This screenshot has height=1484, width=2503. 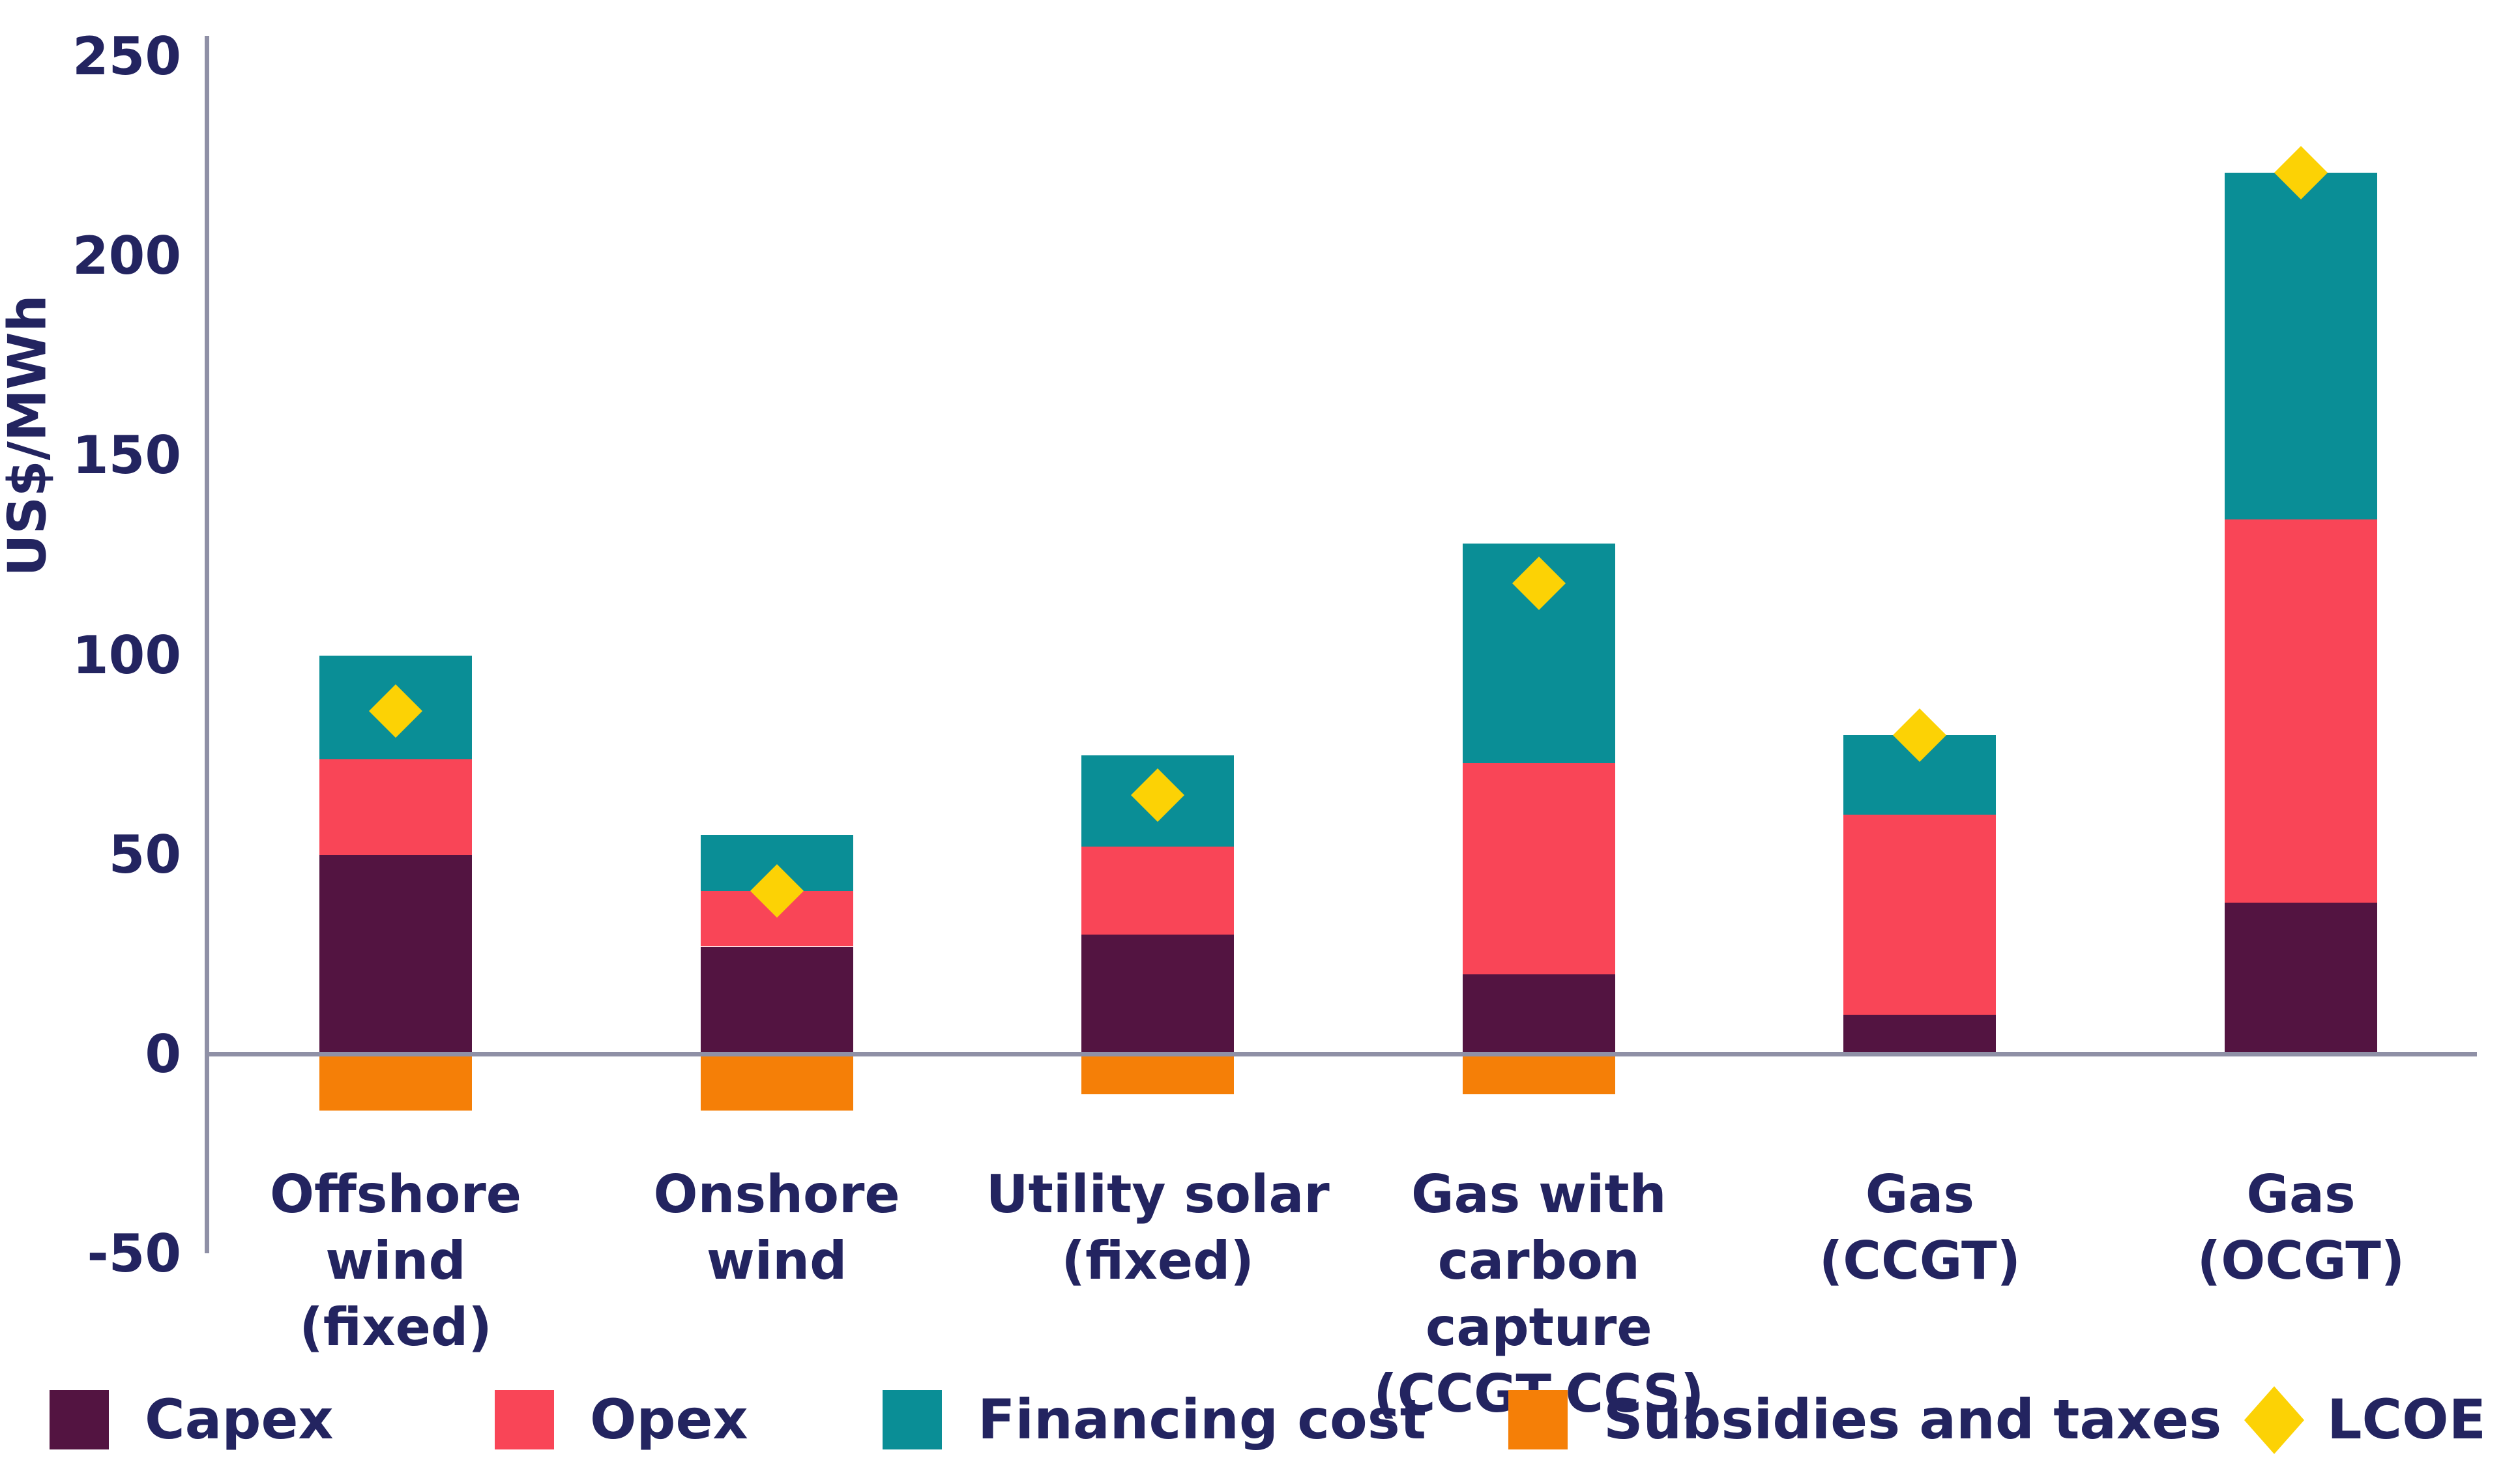 I want to click on x-label-line: Offshore, so click(x=395, y=1194).